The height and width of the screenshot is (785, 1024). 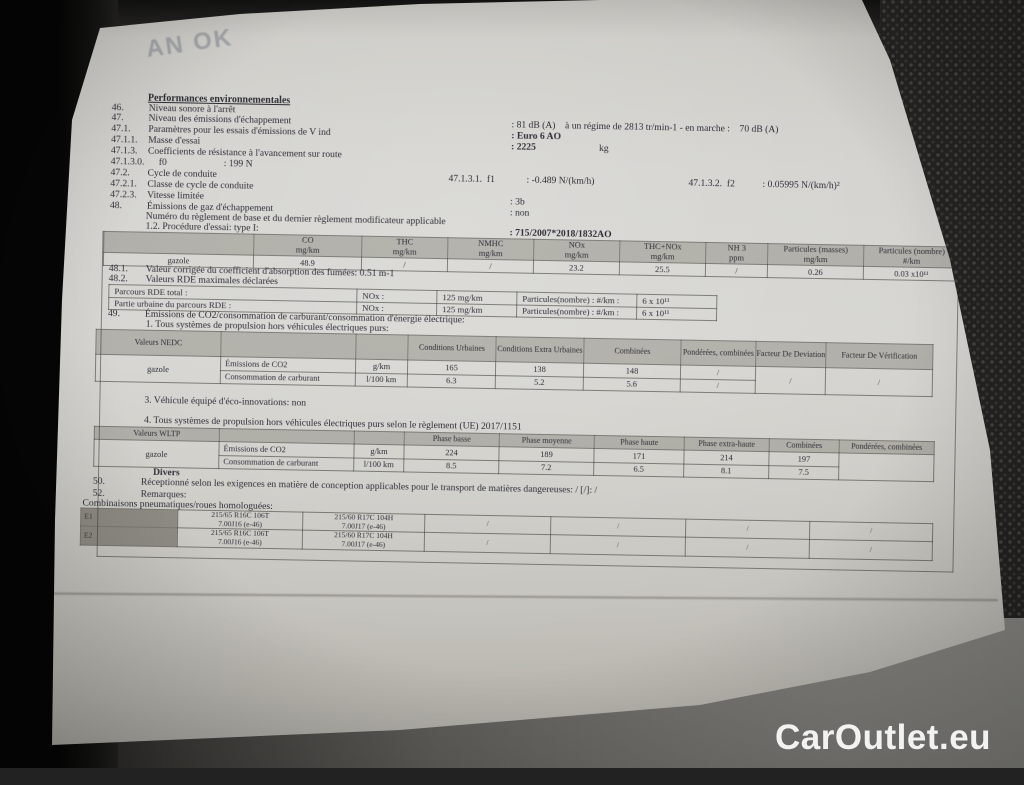 I want to click on wltp-weighted-value, so click(x=886, y=467).